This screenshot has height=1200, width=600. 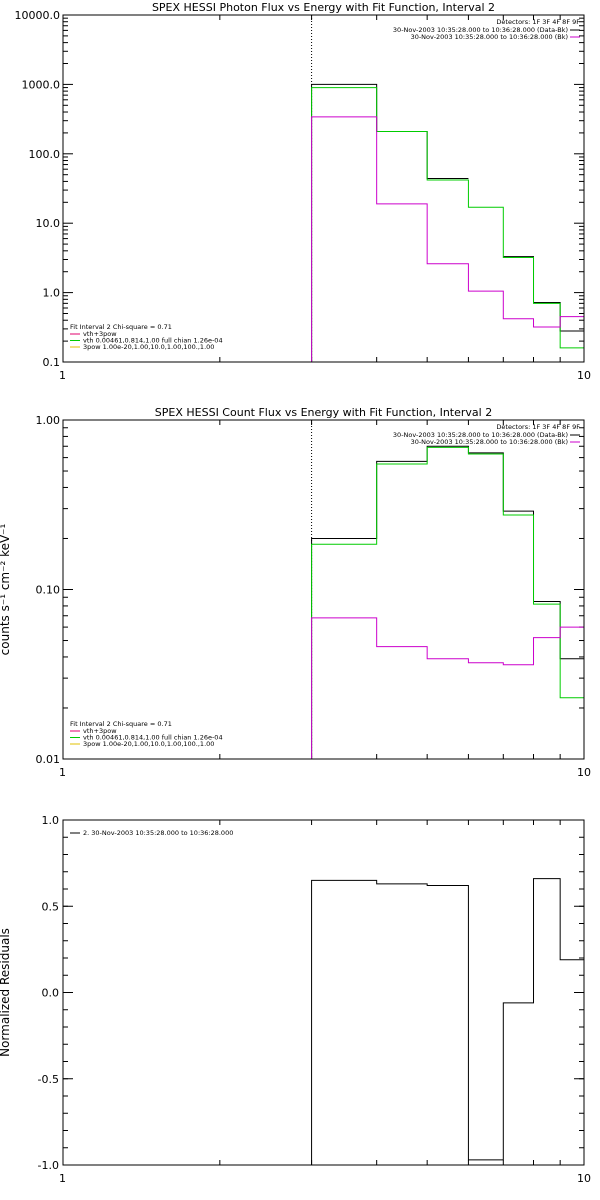 I want to click on y-tick-label: 1000.0, so click(x=41, y=84).